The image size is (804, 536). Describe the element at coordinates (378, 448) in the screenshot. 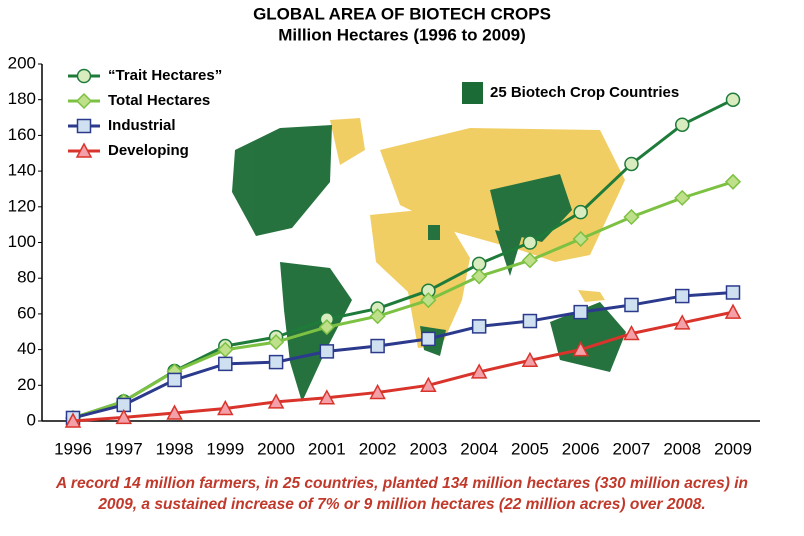

I see `x-tick-label: 2002` at that location.